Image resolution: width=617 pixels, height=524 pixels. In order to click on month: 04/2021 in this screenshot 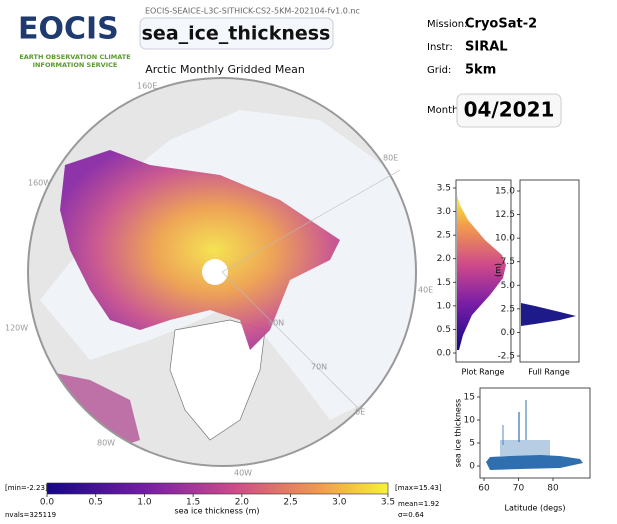, I will do `click(509, 110)`.